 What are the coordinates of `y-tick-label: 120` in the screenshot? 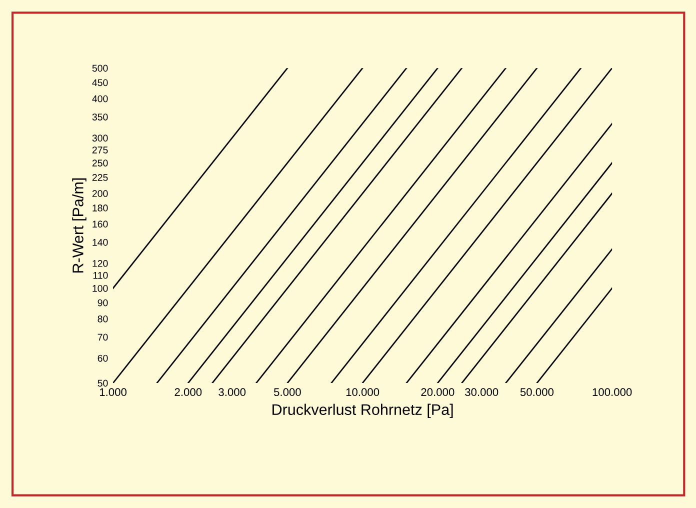 It's located at (100, 263).